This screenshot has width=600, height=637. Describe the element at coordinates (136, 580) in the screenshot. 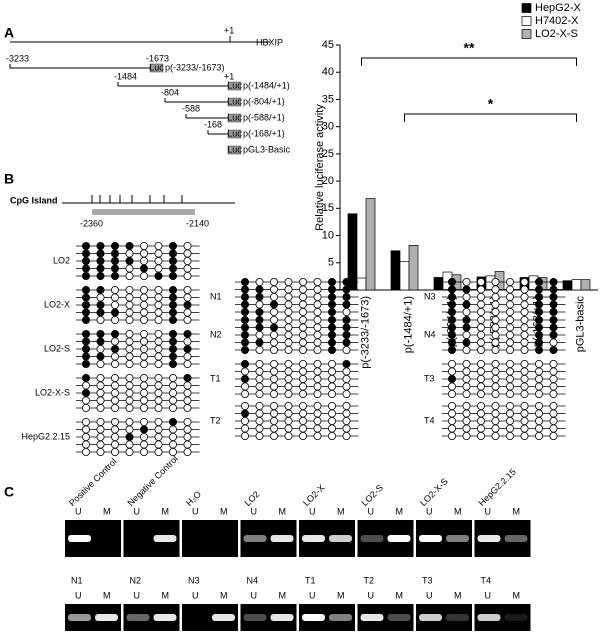

I see `lane-label: N2` at that location.